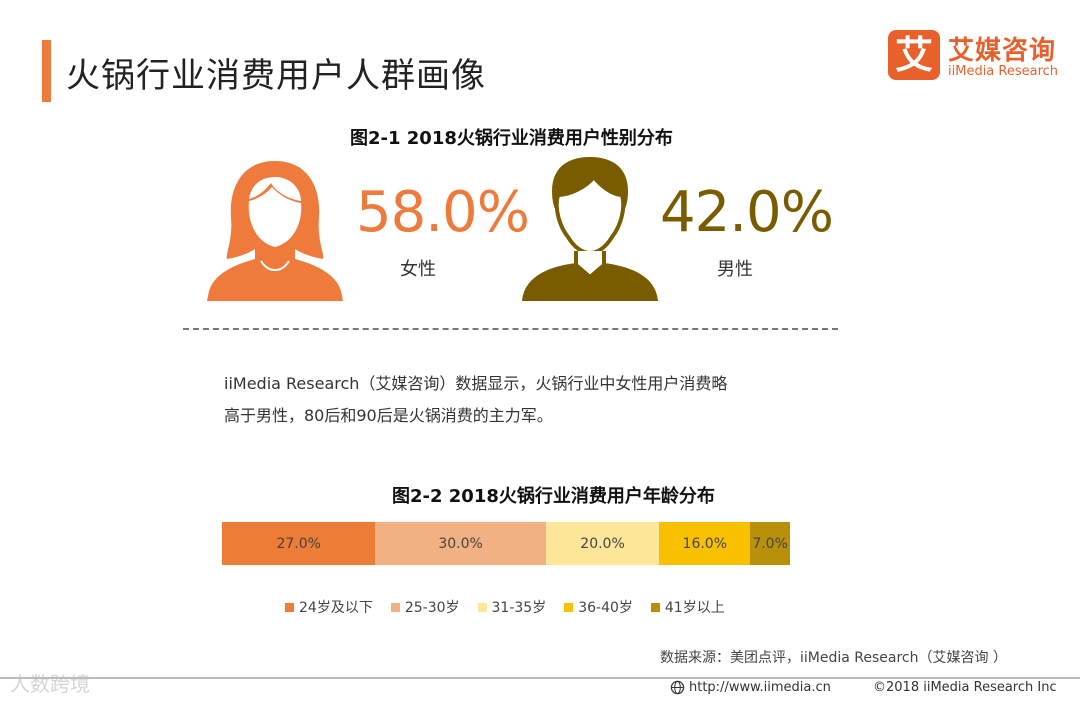 The height and width of the screenshot is (702, 1080). Describe the element at coordinates (677, 687) in the screenshot. I see `globe-icon` at that location.